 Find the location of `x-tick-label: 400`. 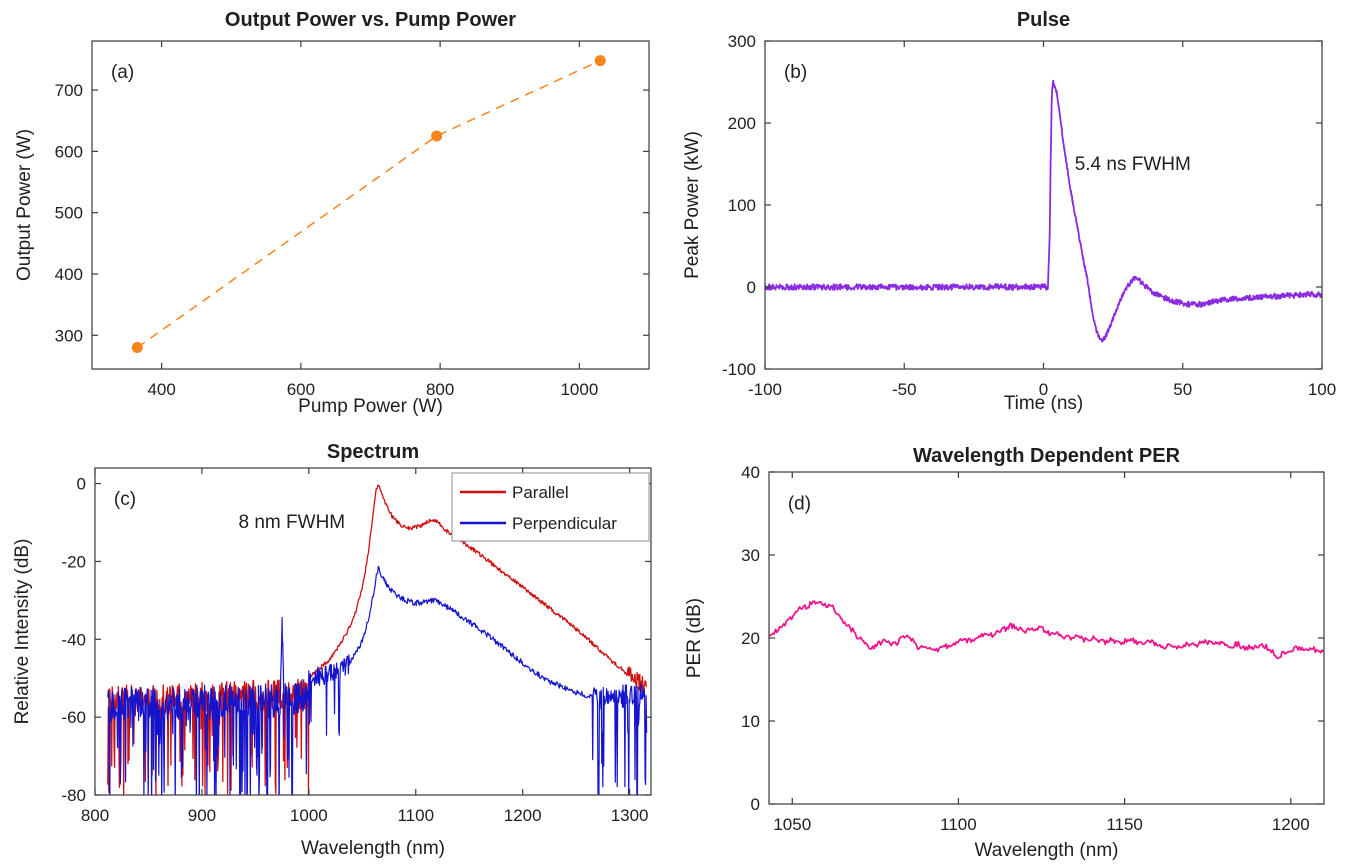

x-tick-label: 400 is located at coordinates (161, 389).